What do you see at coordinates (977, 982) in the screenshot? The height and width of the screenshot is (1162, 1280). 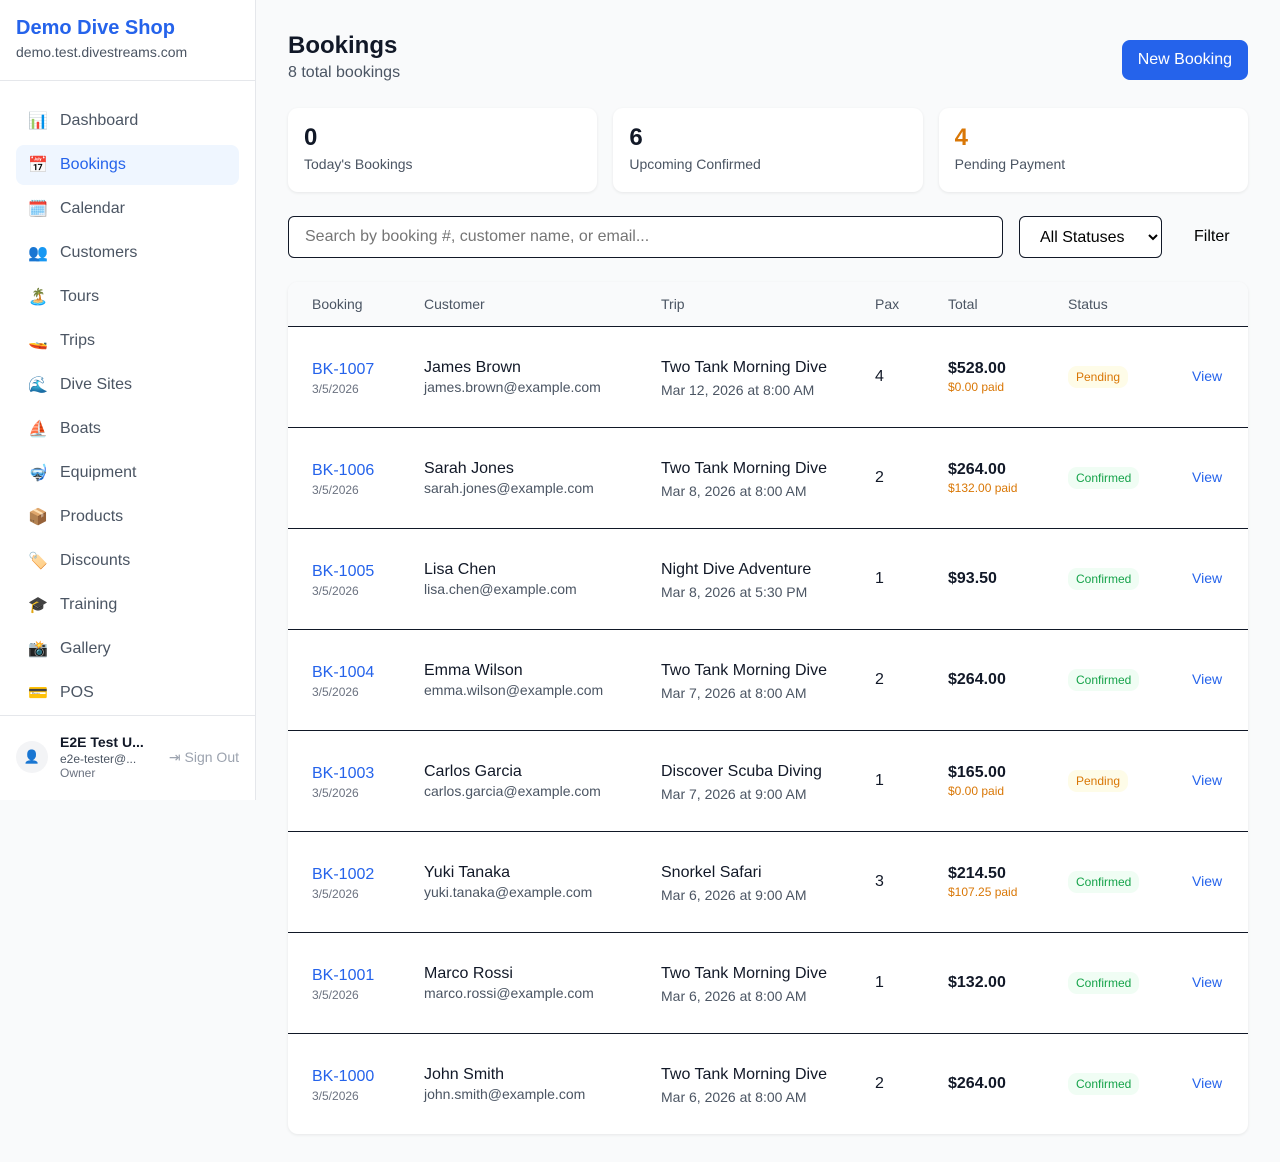 I see `booking-total: $132.00` at bounding box center [977, 982].